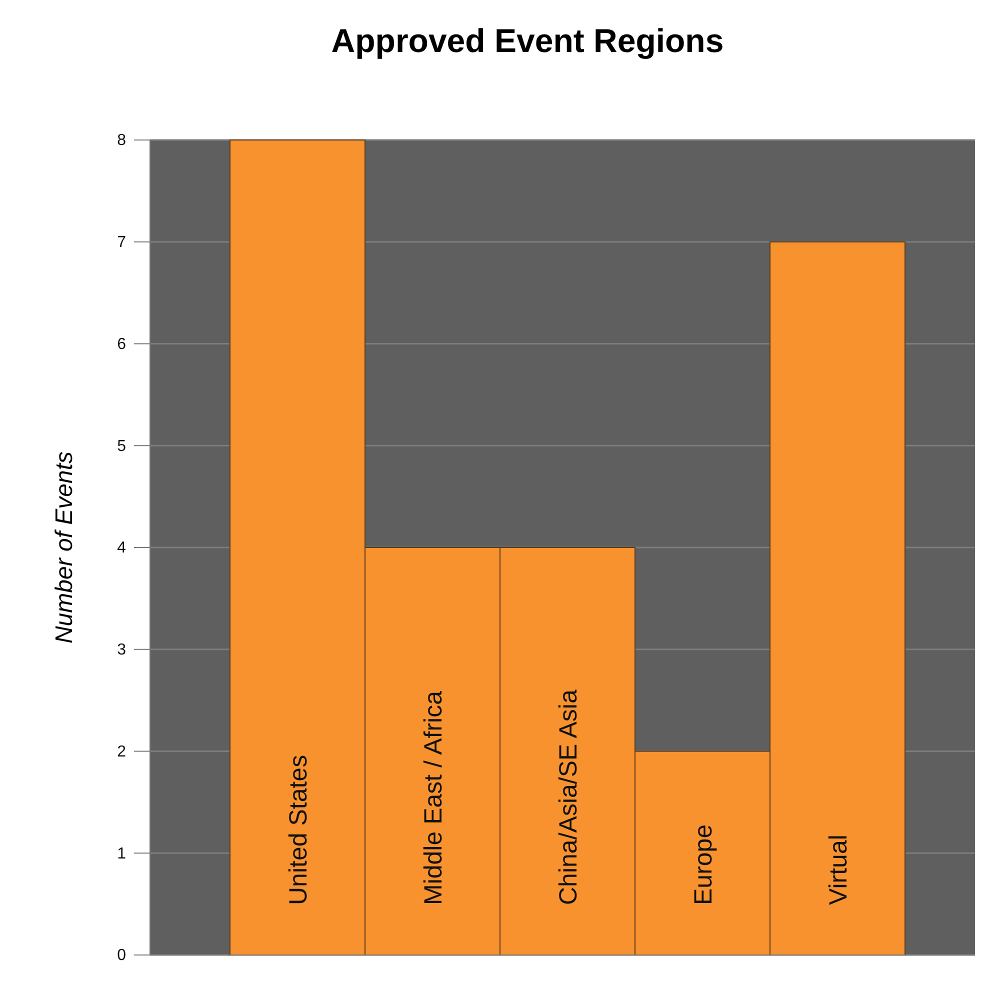 Image resolution: width=985 pixels, height=981 pixels. What do you see at coordinates (121, 548) in the screenshot?
I see `y-tick-label: 4` at bounding box center [121, 548].